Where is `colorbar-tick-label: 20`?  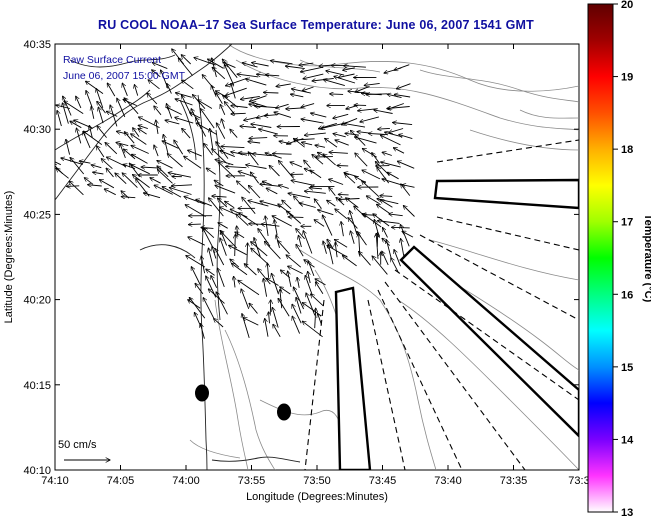 colorbar-tick-label: 20 is located at coordinates (627, 5).